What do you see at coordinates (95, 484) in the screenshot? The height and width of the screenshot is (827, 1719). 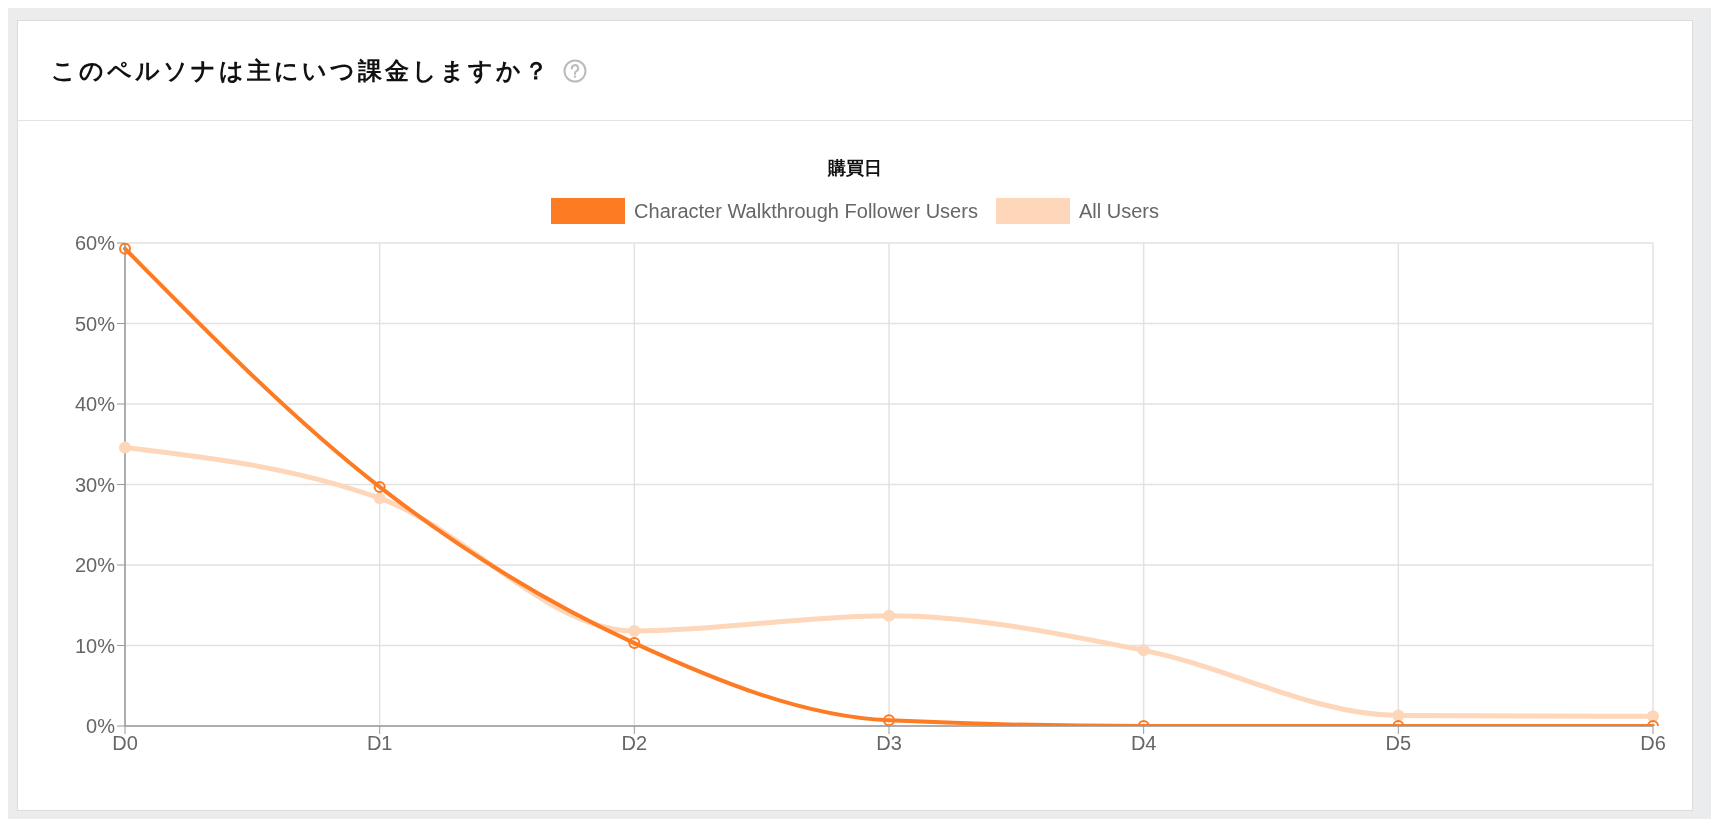 I see `y-tick-label: 30%` at bounding box center [95, 484].